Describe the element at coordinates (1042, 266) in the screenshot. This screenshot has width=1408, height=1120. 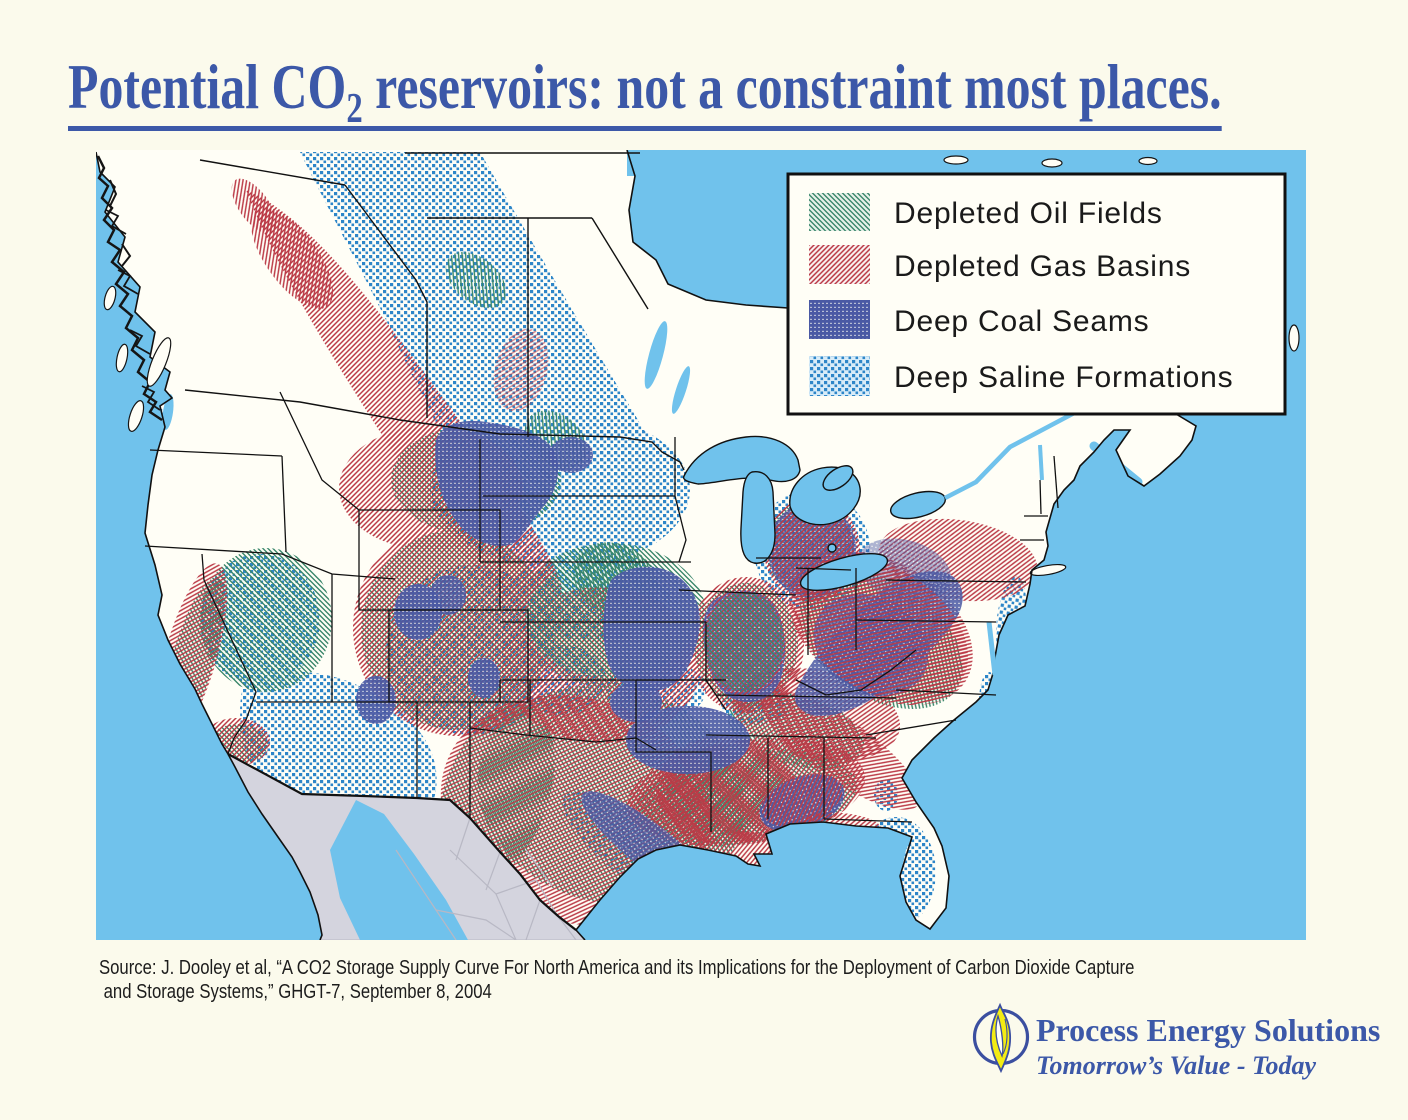
I see `svg-text: Depleted Gas Basins` at that location.